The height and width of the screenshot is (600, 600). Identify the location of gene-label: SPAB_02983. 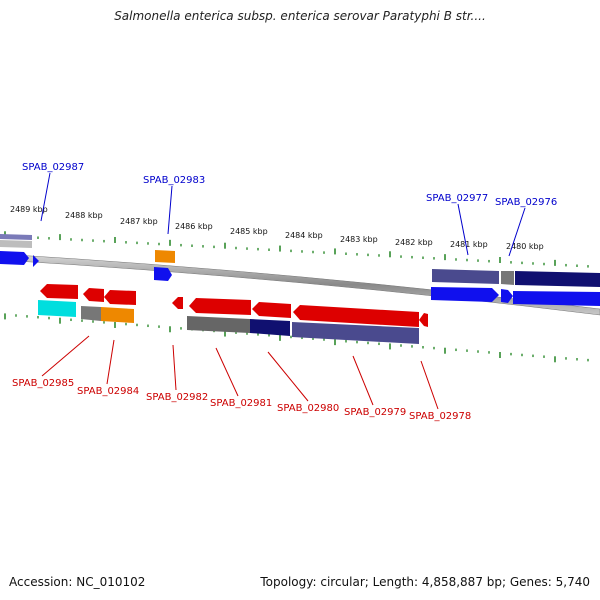
(174, 180).